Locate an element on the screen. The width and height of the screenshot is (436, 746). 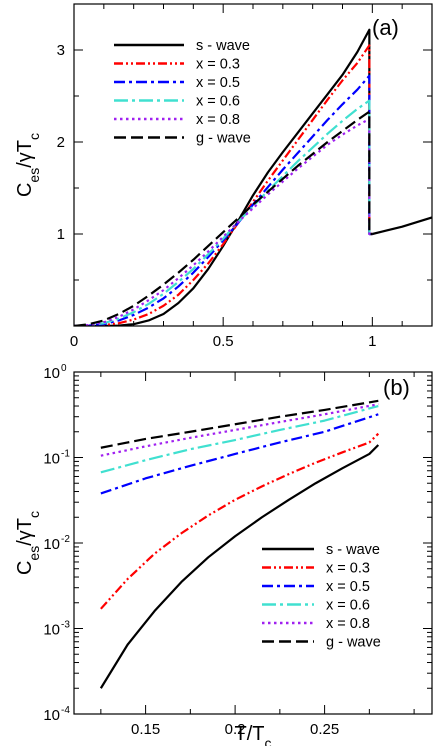
panel-label: (a) is located at coordinates (385, 27).